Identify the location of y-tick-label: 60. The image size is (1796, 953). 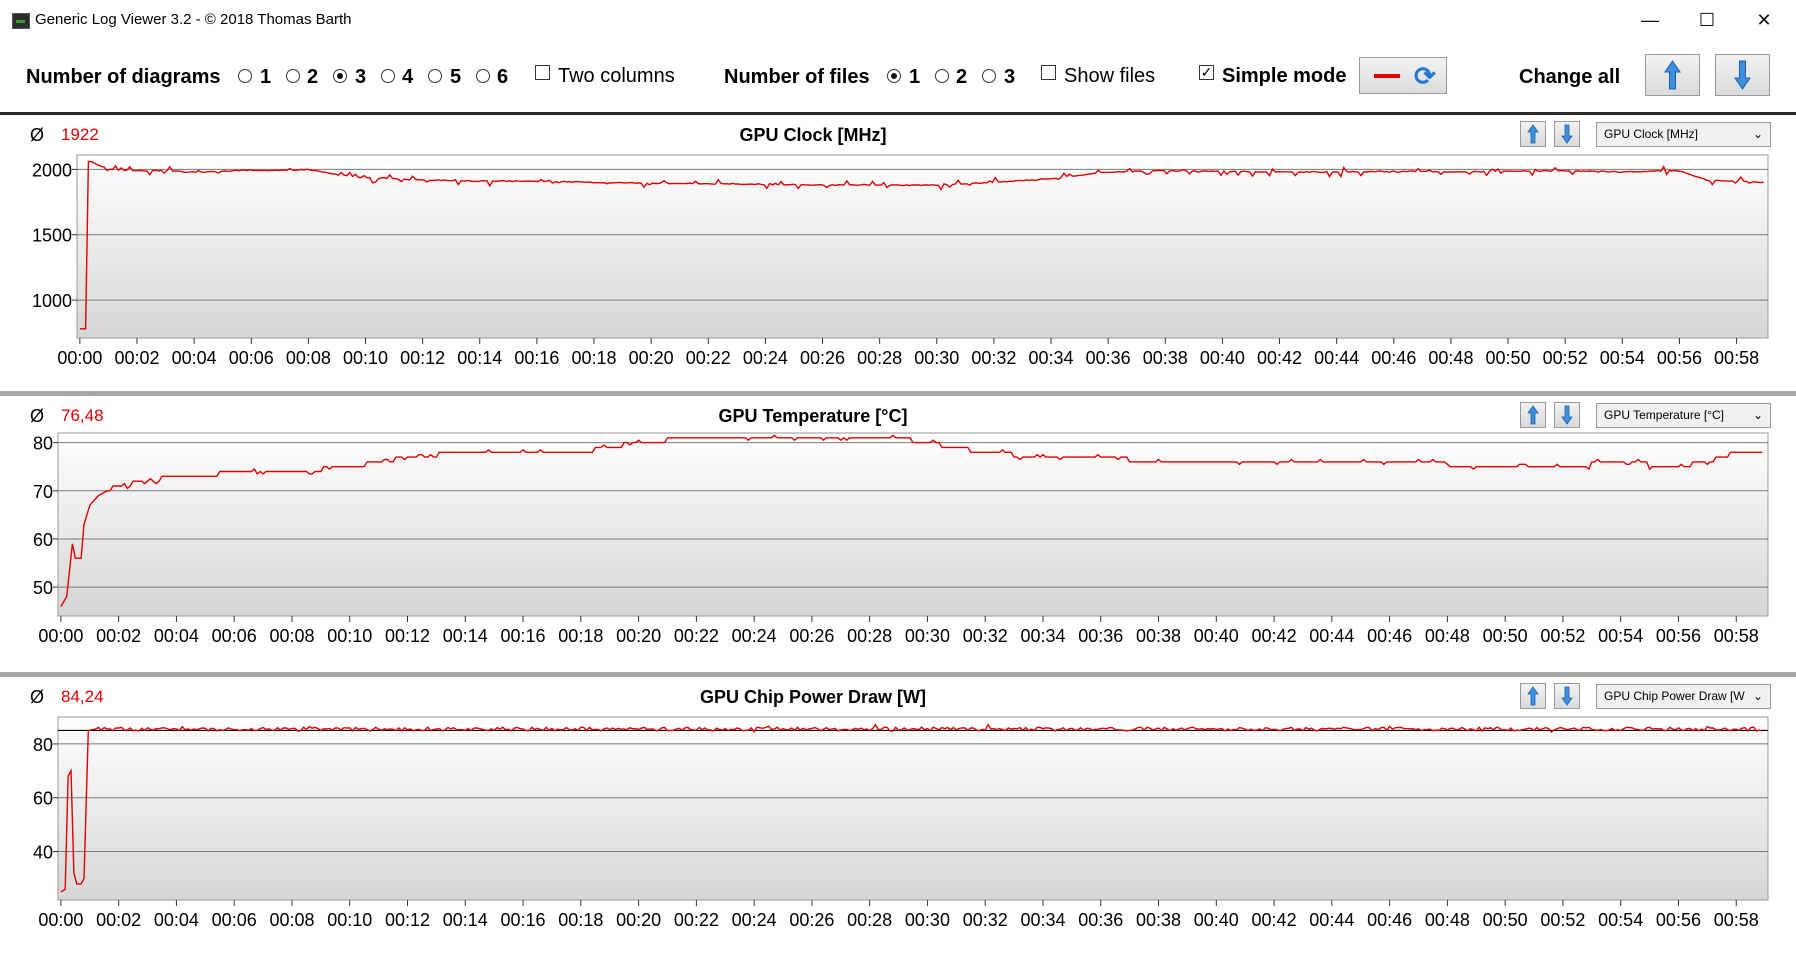
(43, 799).